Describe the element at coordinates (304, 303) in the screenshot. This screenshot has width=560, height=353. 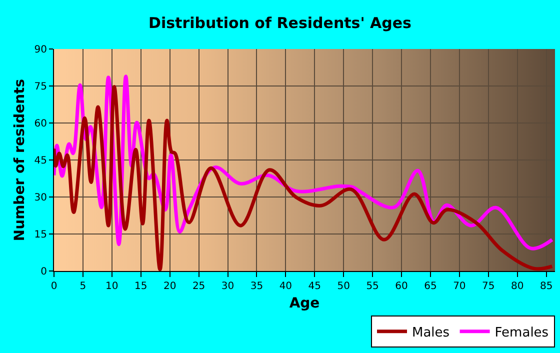
I see `x-axis-title: Age` at that location.